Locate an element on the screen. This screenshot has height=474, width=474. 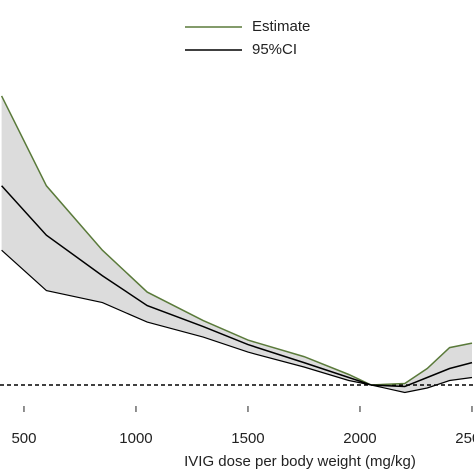
x-tick-label: 500 is located at coordinates (23, 438).